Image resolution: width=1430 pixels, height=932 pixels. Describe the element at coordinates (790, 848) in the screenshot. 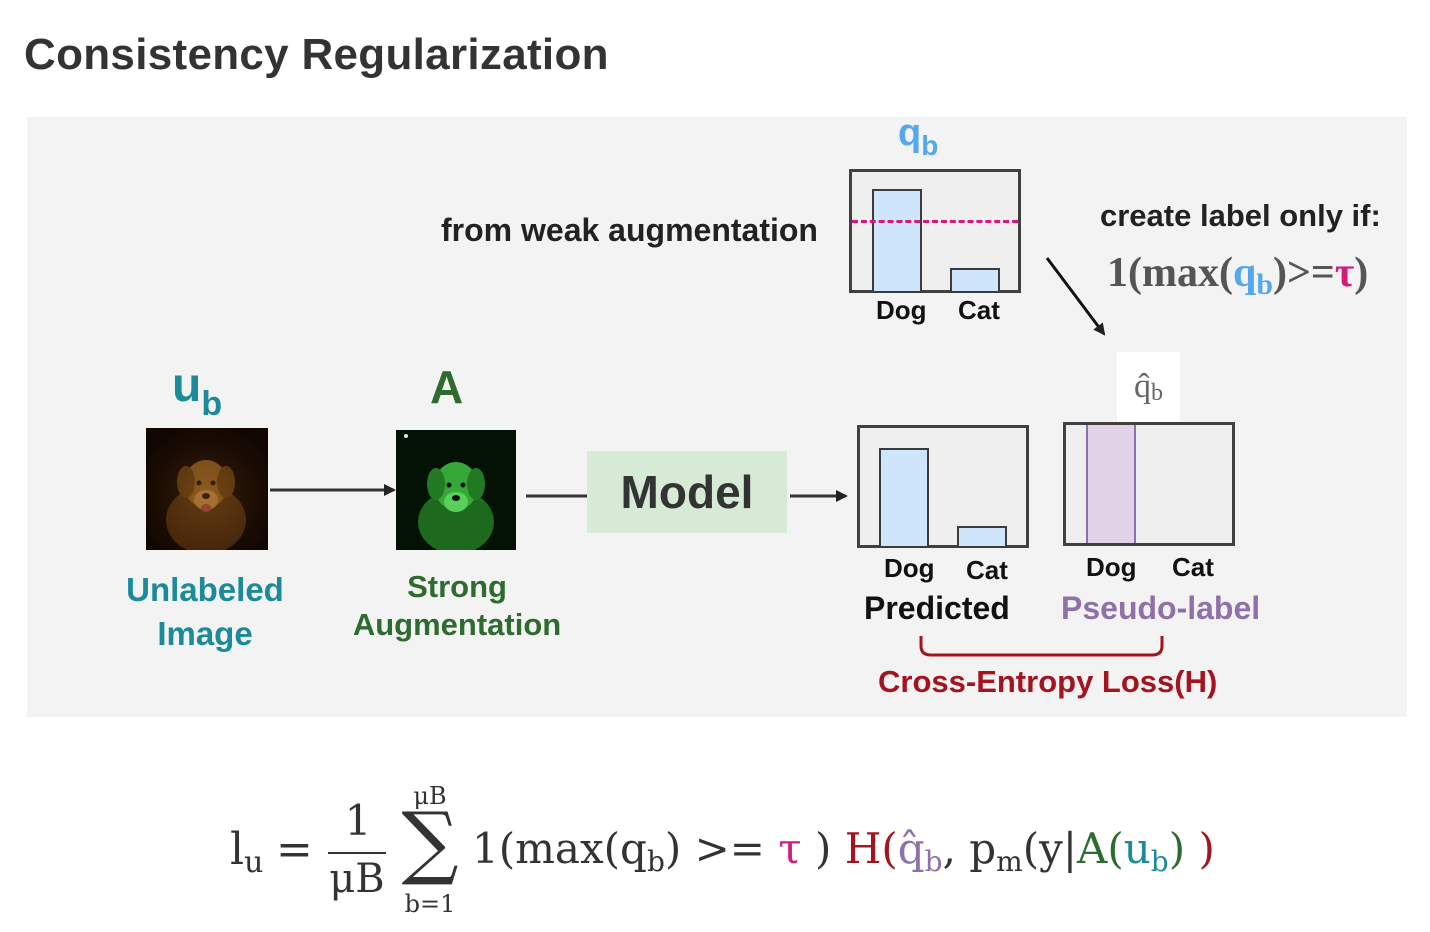

I see `formula-tau: τ` at that location.